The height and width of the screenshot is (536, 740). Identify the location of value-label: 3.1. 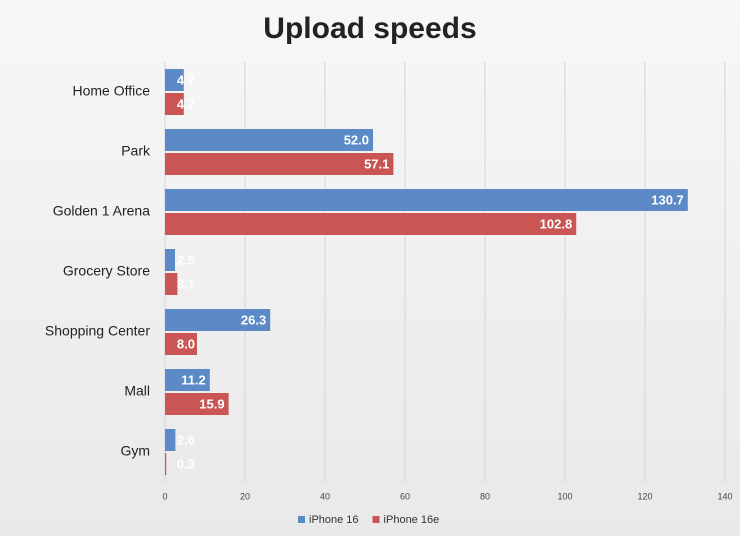
(186, 283).